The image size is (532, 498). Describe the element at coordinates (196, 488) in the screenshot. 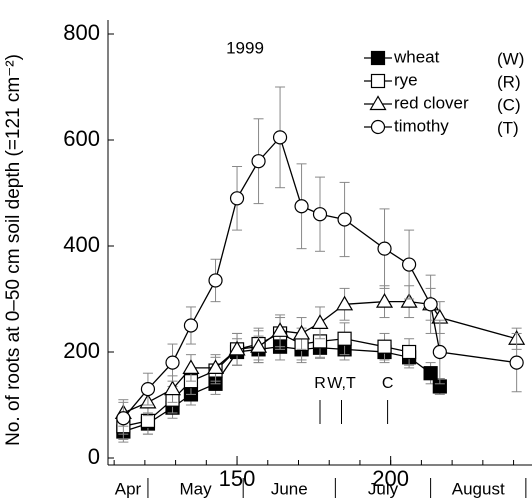

I see `month-label: May` at that location.